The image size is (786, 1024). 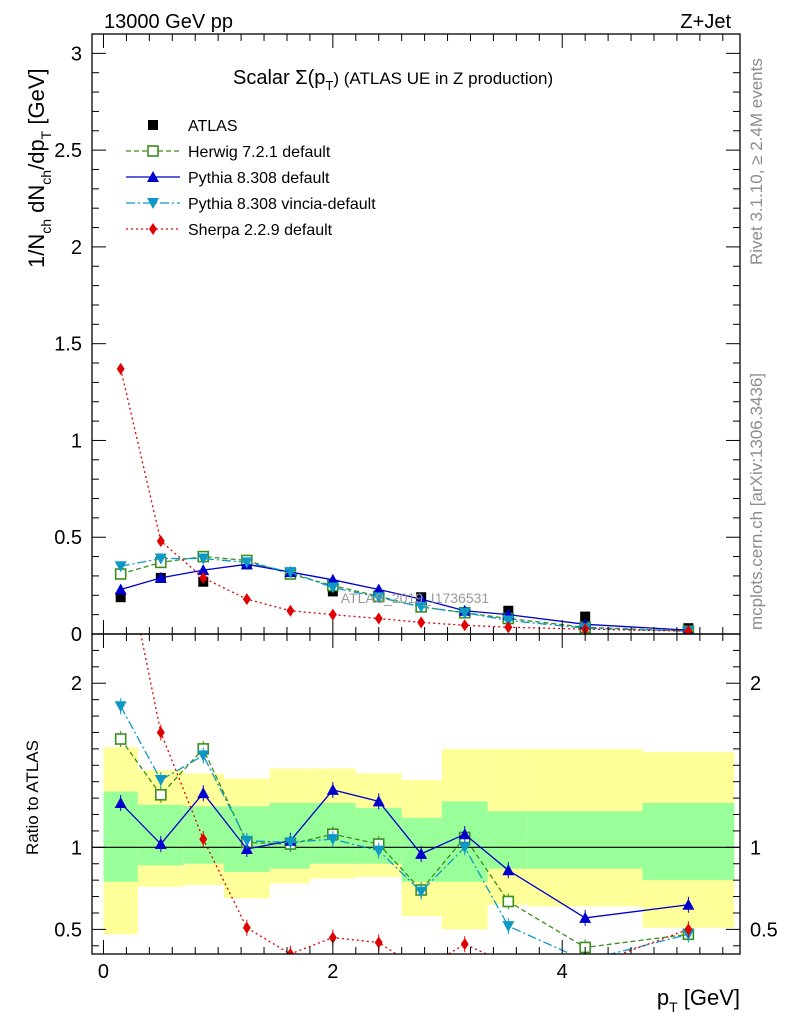 I want to click on x-axis-label: pT [GeV], so click(x=698, y=1000).